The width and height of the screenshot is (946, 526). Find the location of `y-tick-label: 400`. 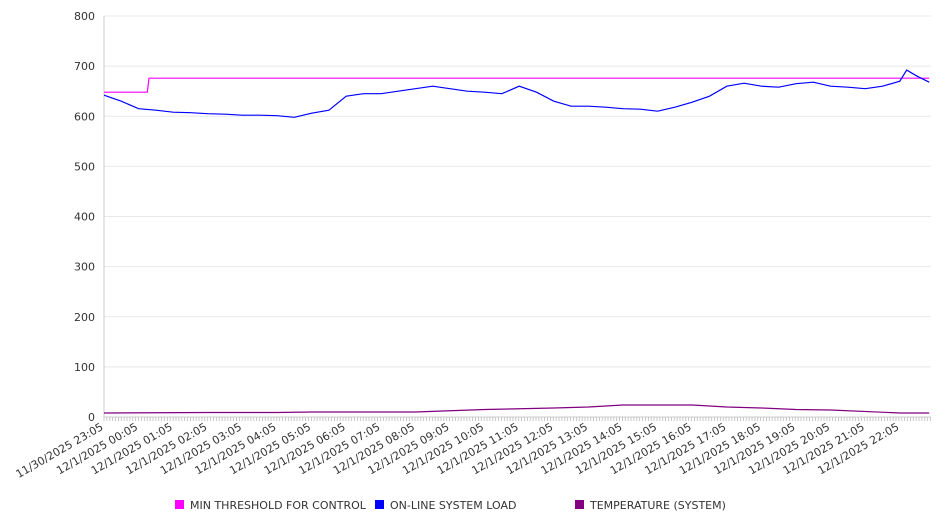

y-tick-label: 400 is located at coordinates (84, 217).